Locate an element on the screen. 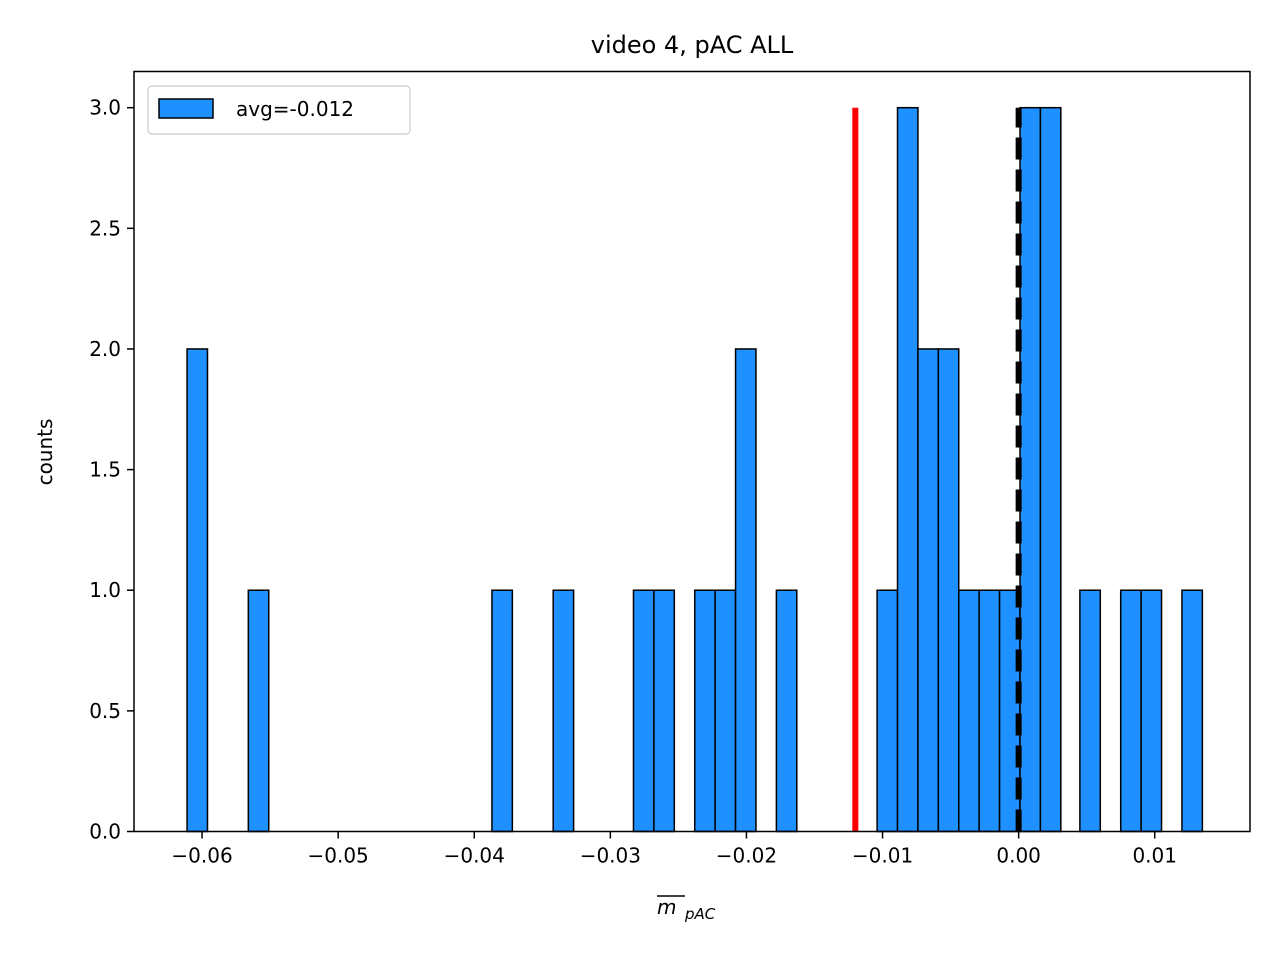 The height and width of the screenshot is (960, 1280). x-tick-label: −0.06 is located at coordinates (201, 856).